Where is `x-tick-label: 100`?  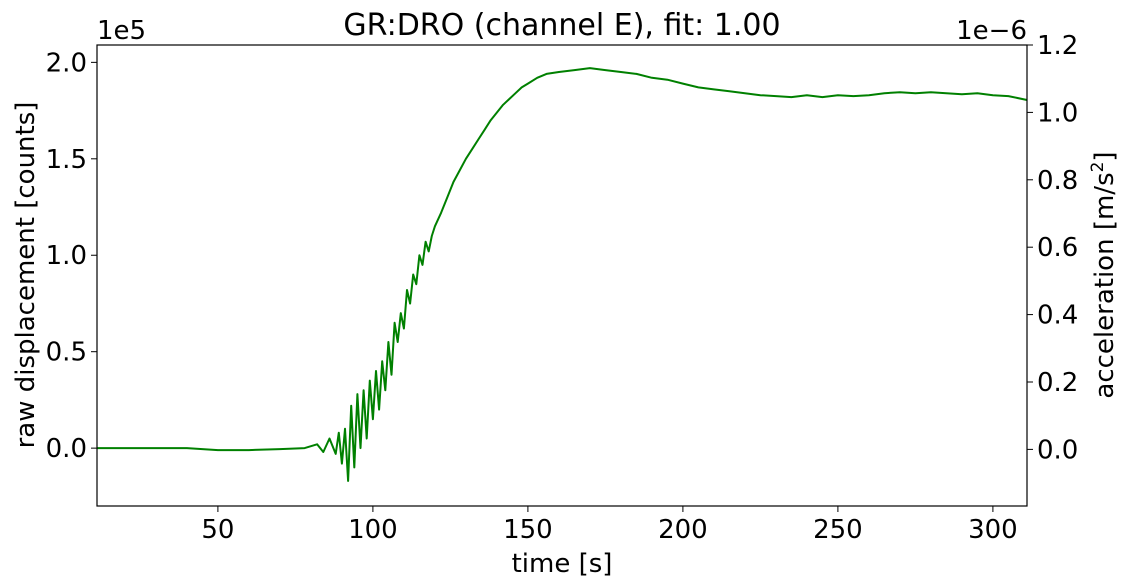 x-tick-label: 100 is located at coordinates (373, 530).